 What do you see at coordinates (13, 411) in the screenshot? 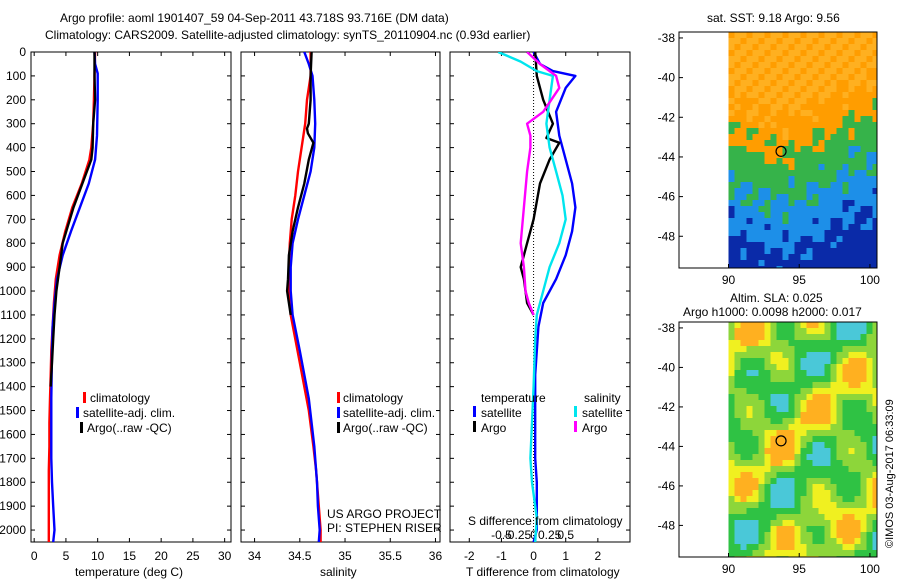
I see `depth-tick-label: 1500` at bounding box center [13, 411].